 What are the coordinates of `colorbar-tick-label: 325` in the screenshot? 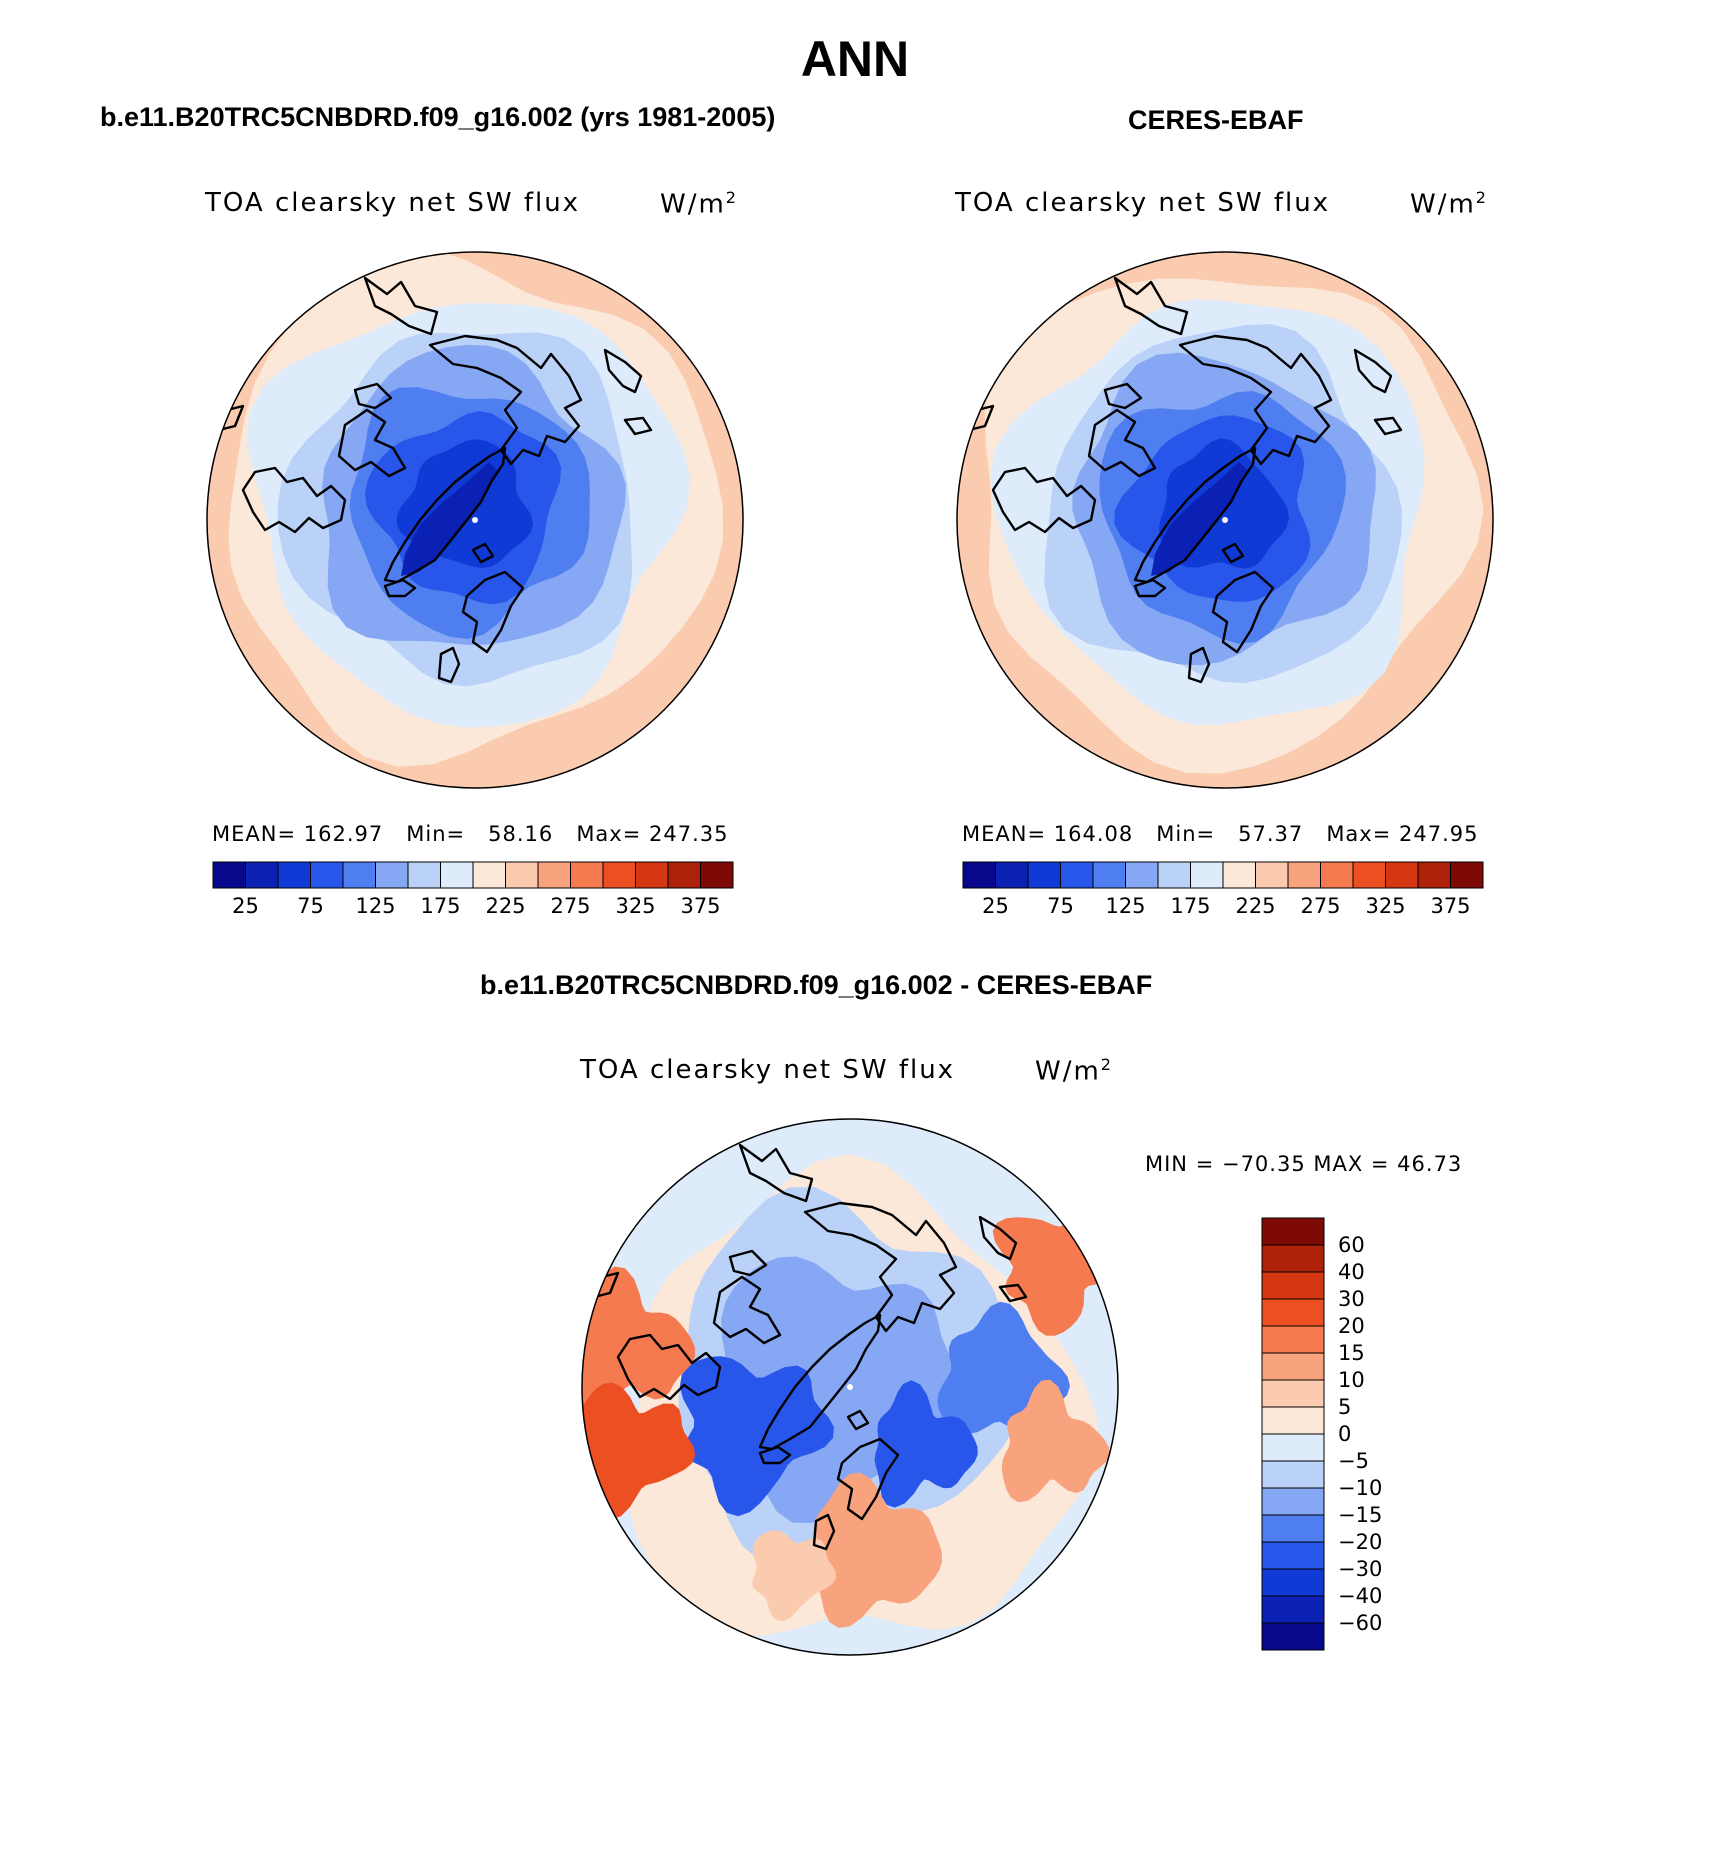 It's located at (1385, 906).